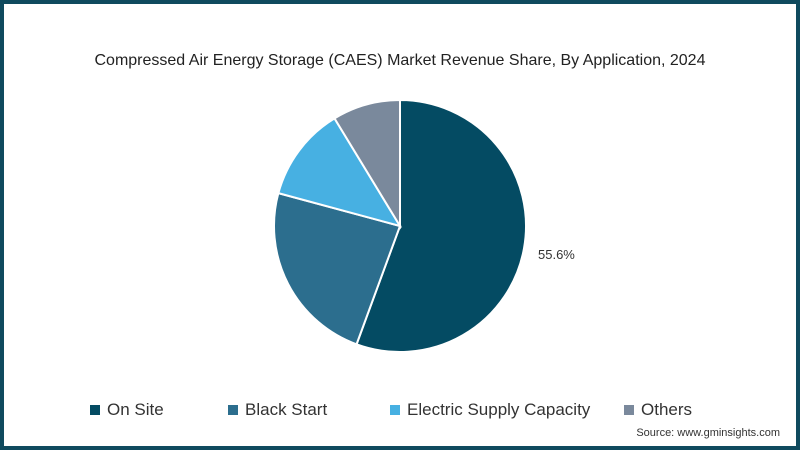 This screenshot has width=800, height=450. I want to click on legend-label: On Site, so click(135, 409).